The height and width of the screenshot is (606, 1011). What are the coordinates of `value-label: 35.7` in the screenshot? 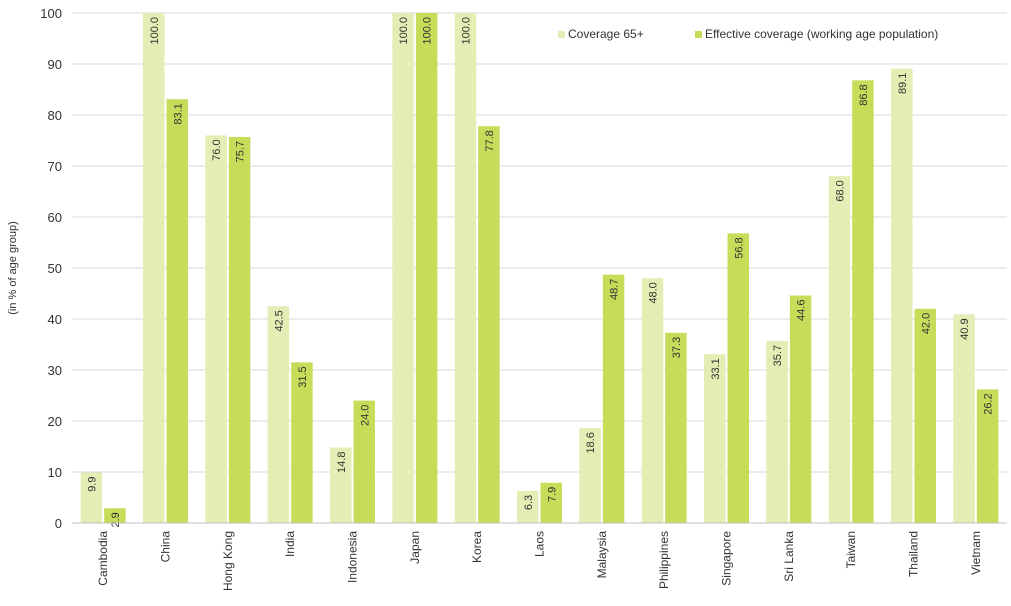 It's located at (778, 355).